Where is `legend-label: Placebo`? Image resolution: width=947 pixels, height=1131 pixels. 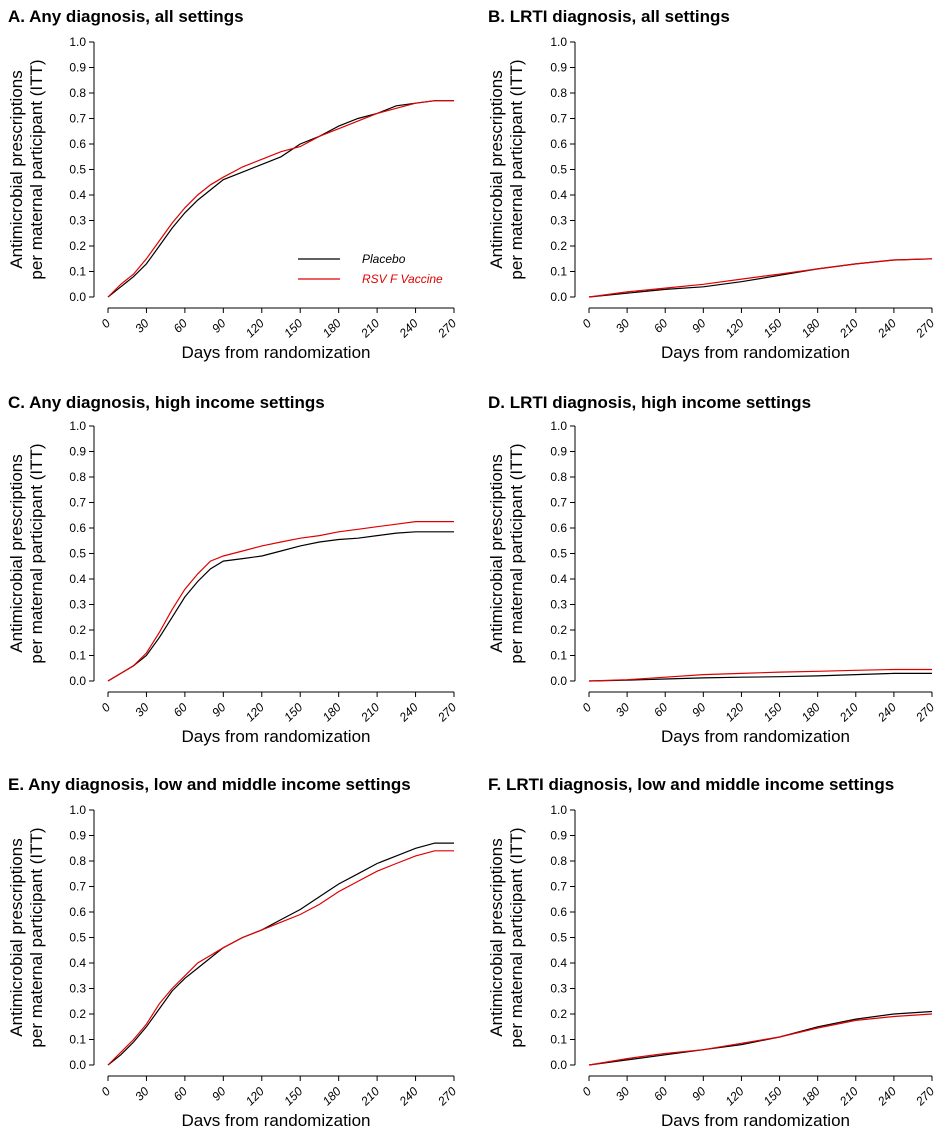
legend-label: Placebo is located at coordinates (384, 259).